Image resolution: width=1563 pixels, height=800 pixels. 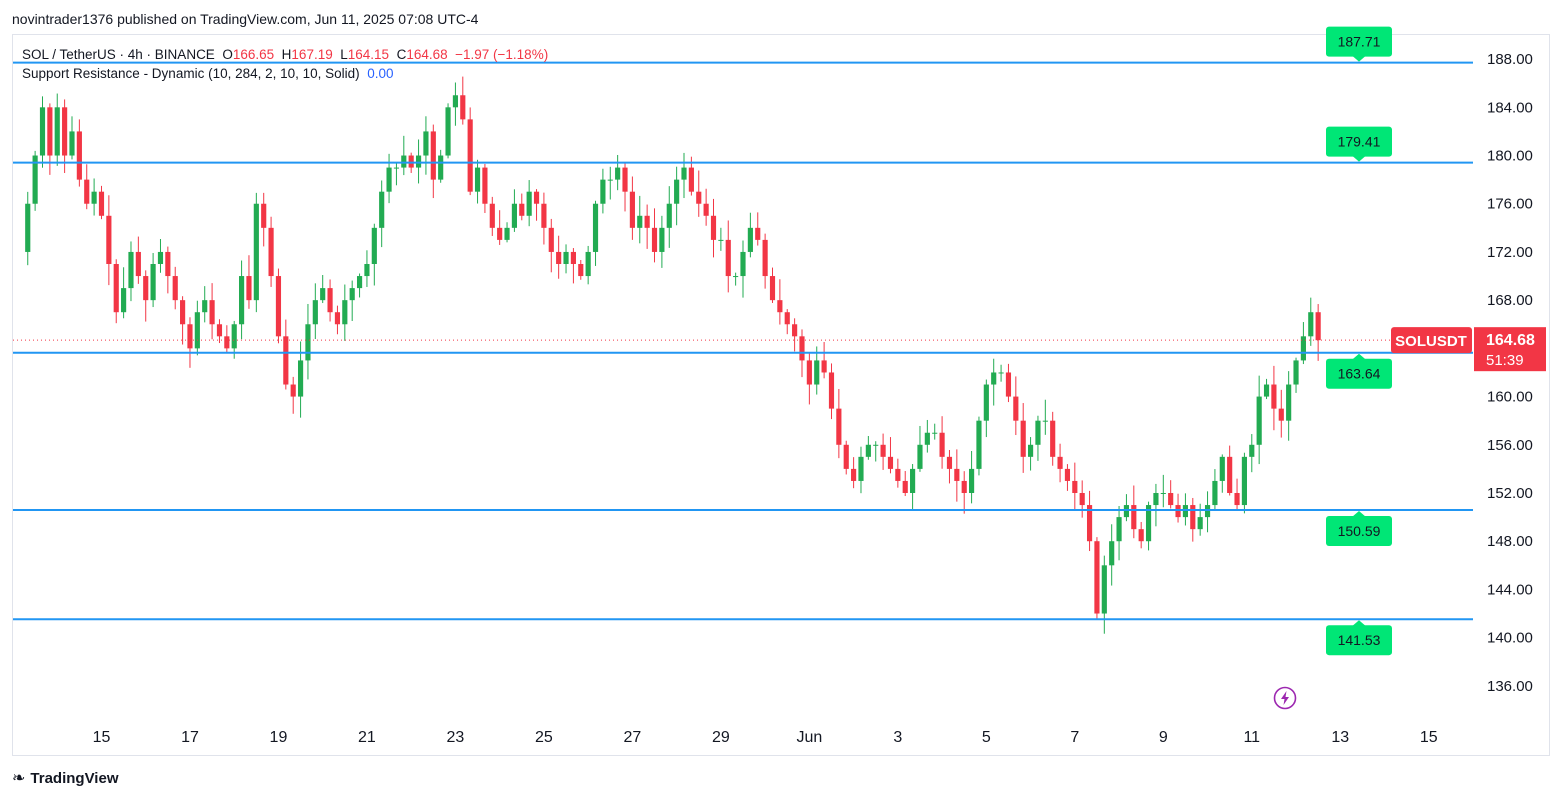 I want to click on lightning-bolt-icon, so click(x=1285, y=698).